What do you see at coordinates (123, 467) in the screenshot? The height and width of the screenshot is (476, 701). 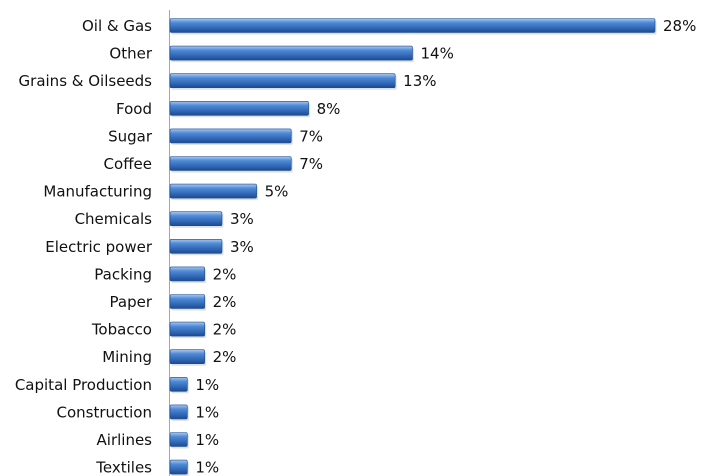 I see `category-label: Textiles` at bounding box center [123, 467].